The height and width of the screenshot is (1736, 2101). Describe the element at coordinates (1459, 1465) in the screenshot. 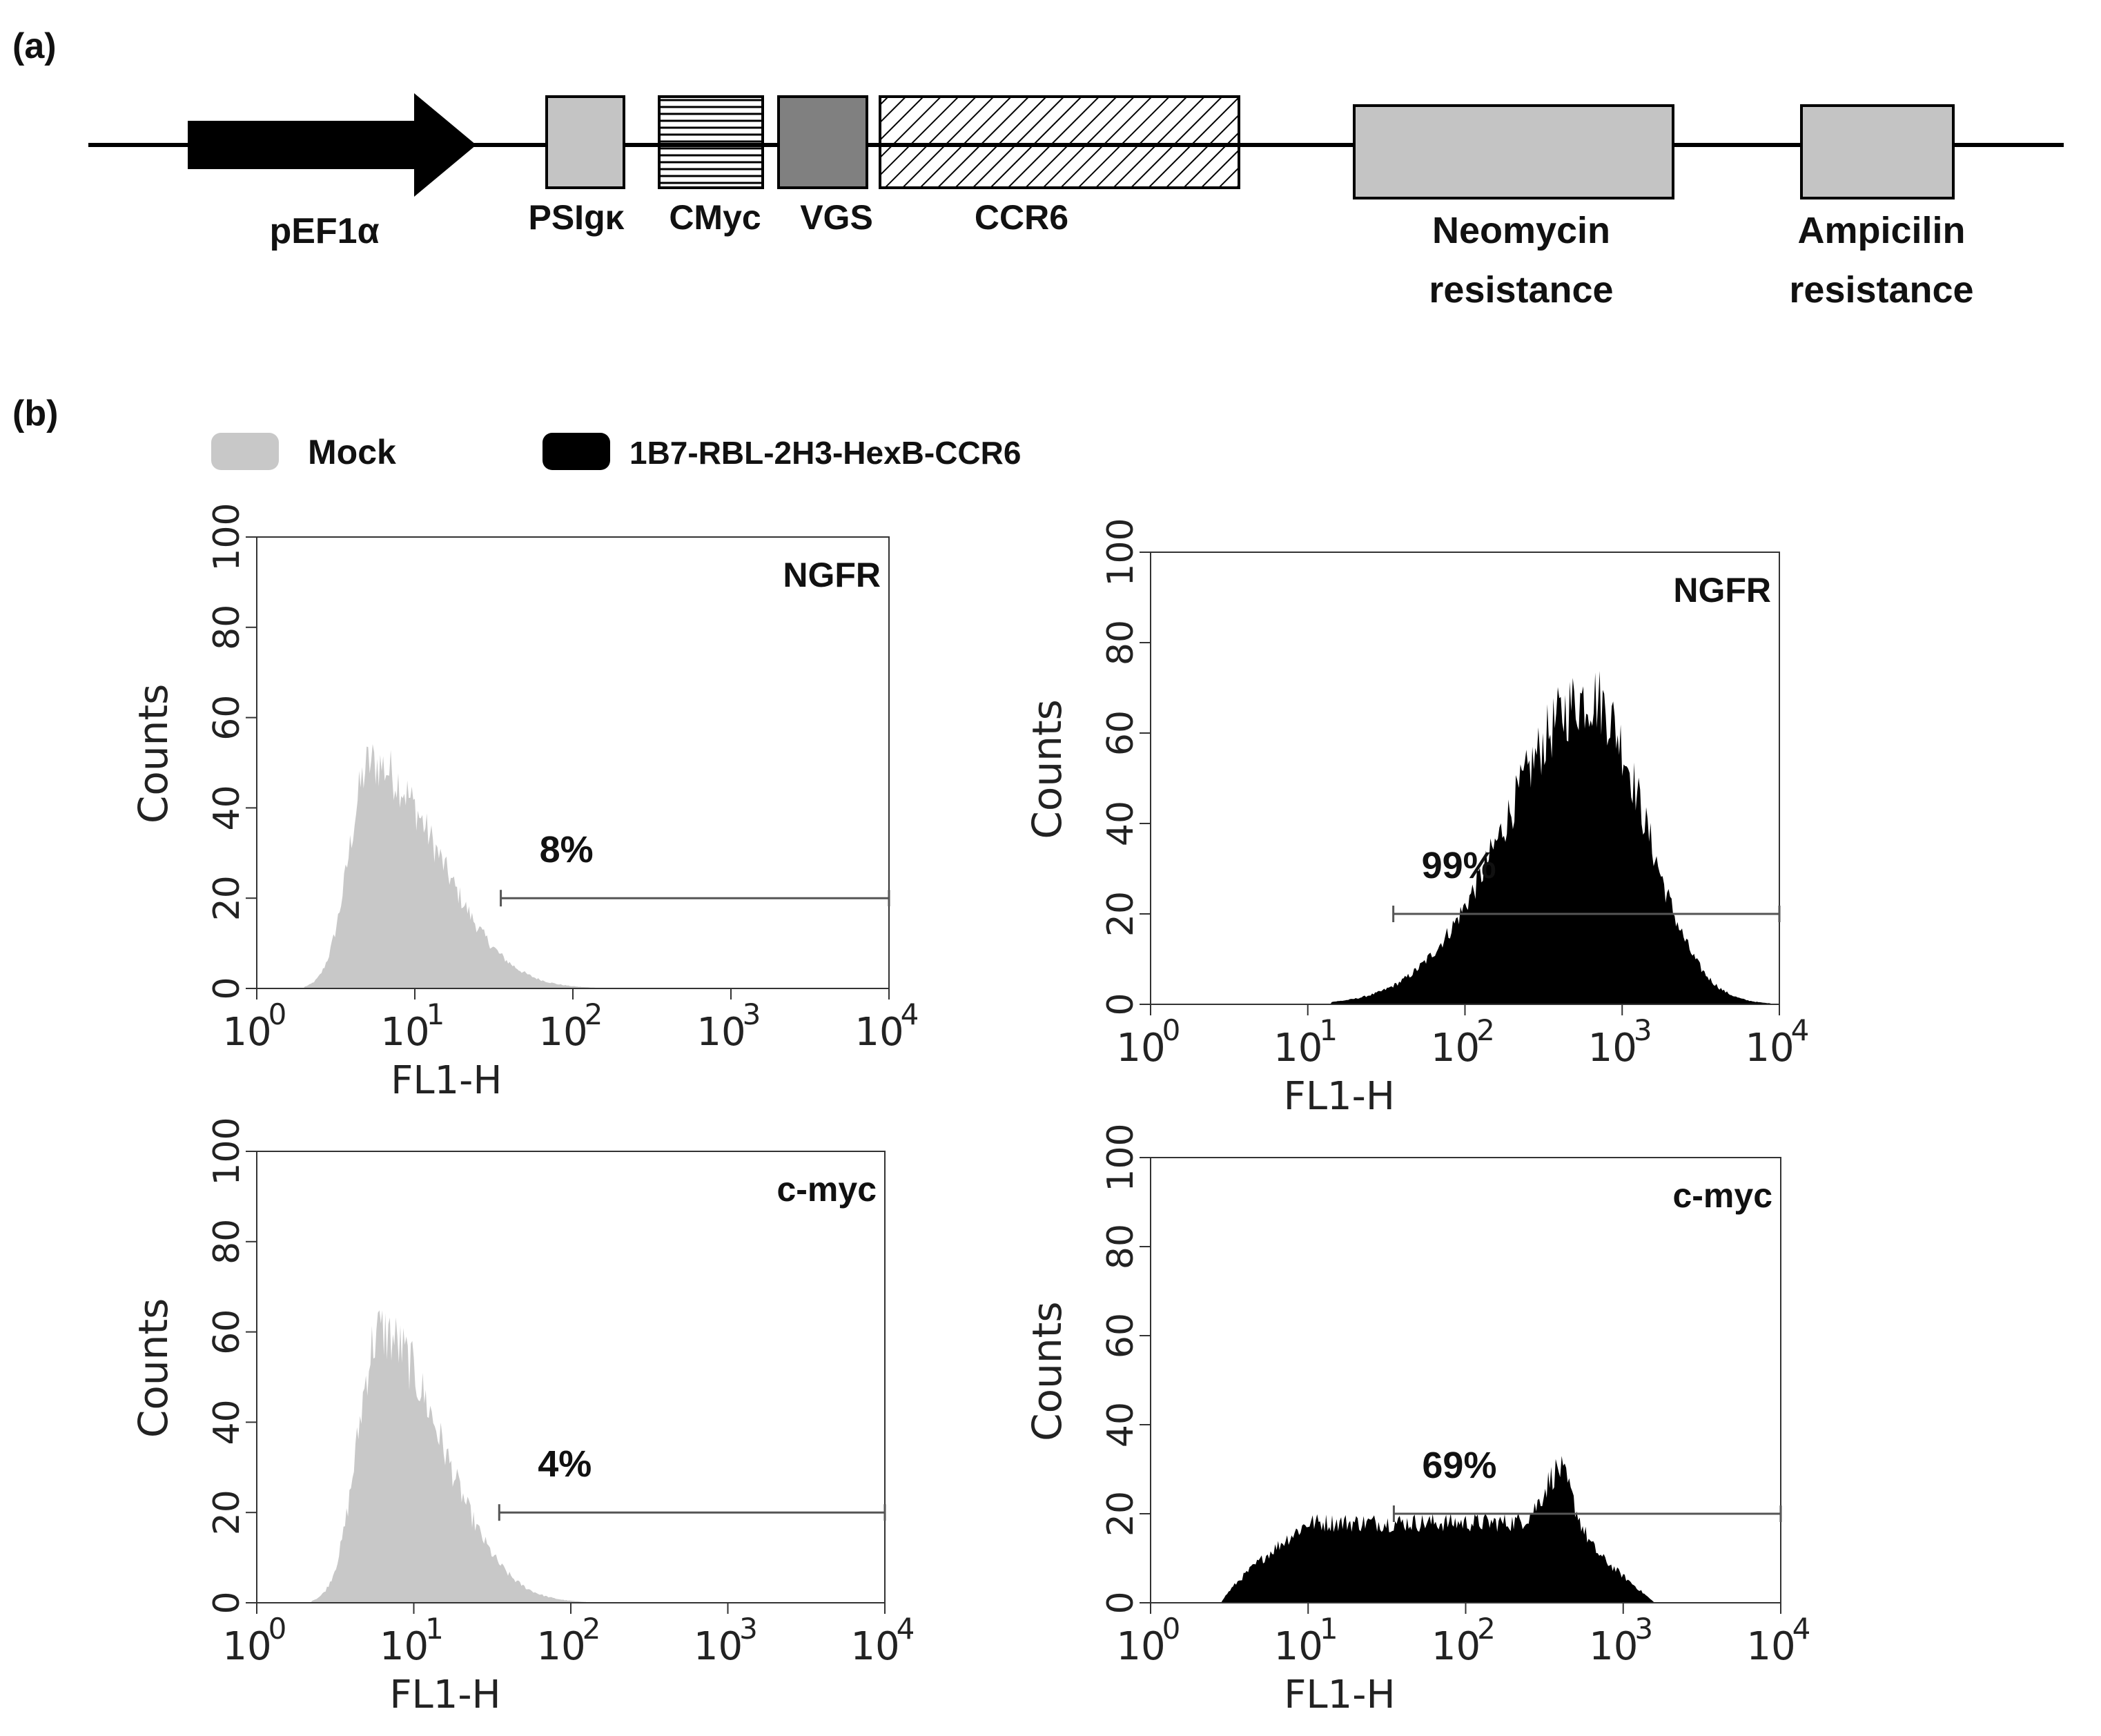

I see `gate-percent-label: 69%` at that location.